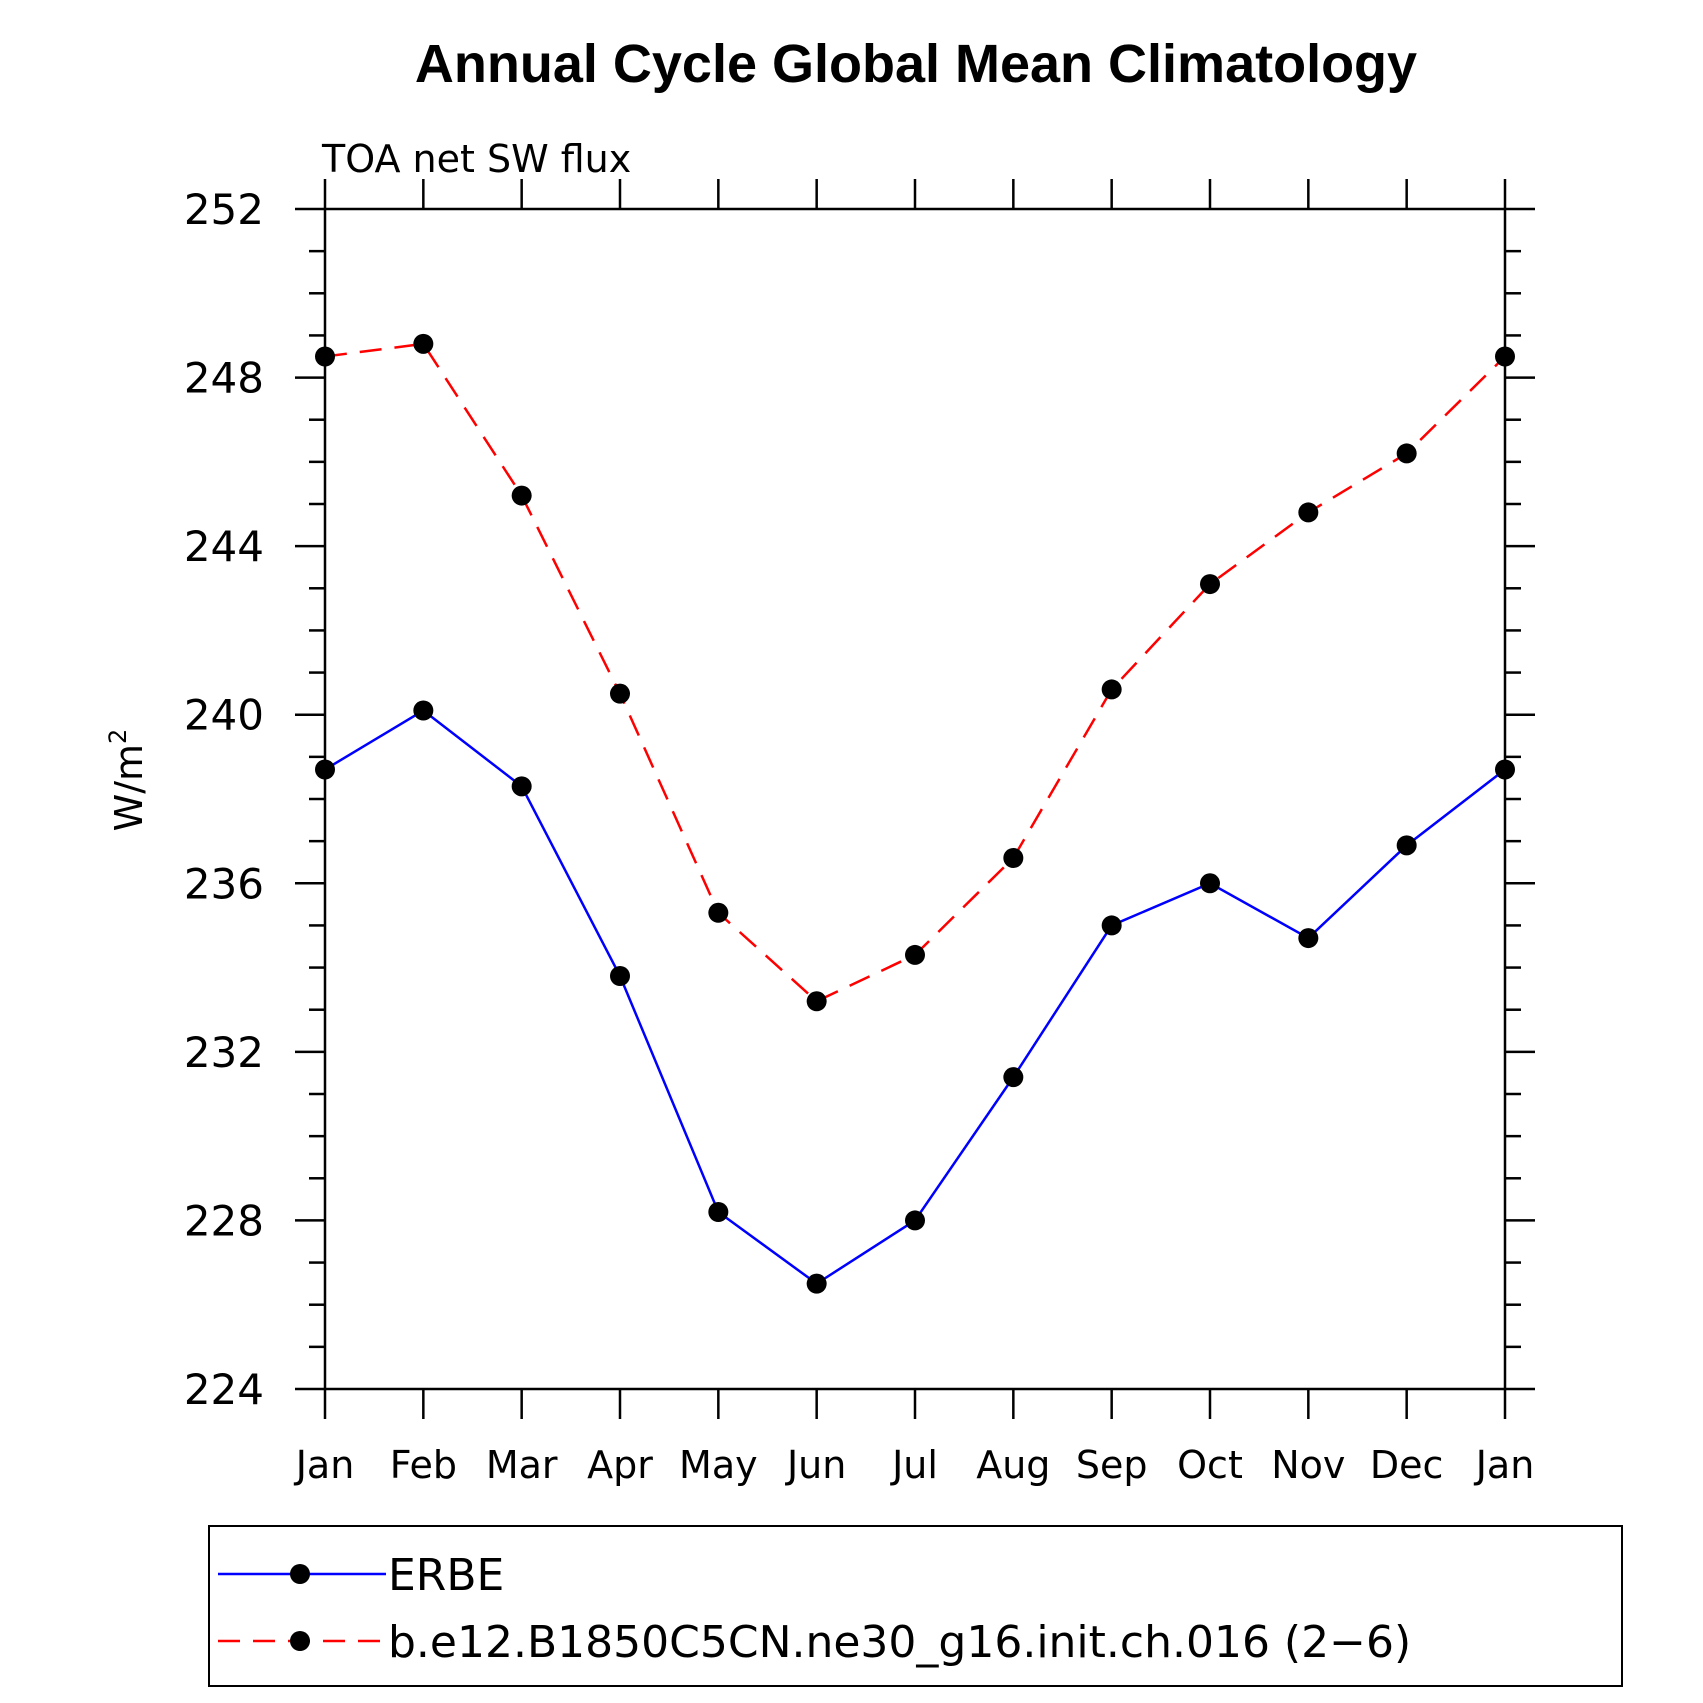 This screenshot has width=1703, height=1703. I want to click on y-tick-label: 228, so click(224, 1220).